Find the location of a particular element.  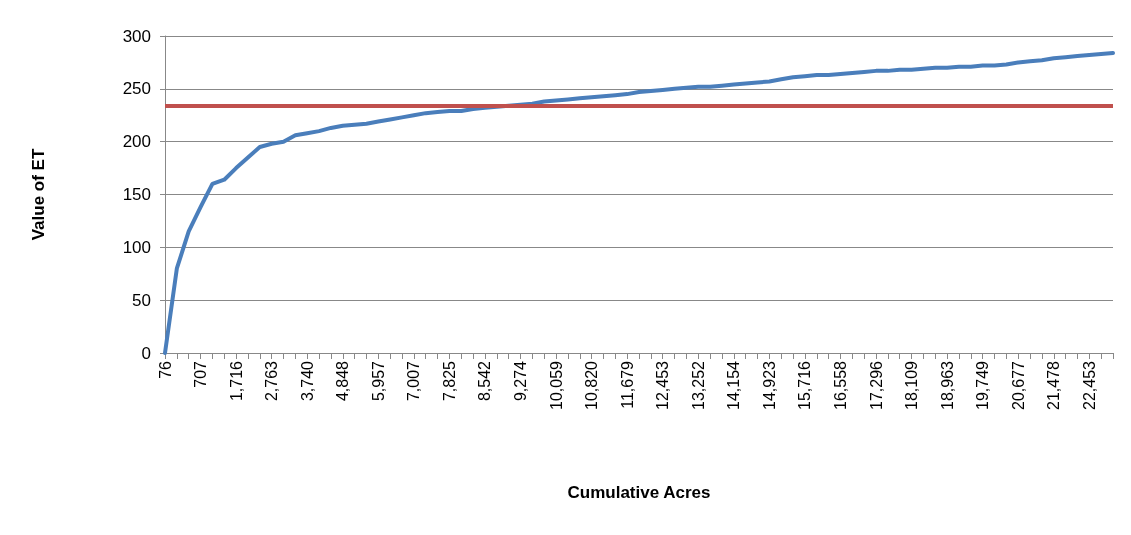

x-tick-label: 21,478 is located at coordinates (1054, 385).